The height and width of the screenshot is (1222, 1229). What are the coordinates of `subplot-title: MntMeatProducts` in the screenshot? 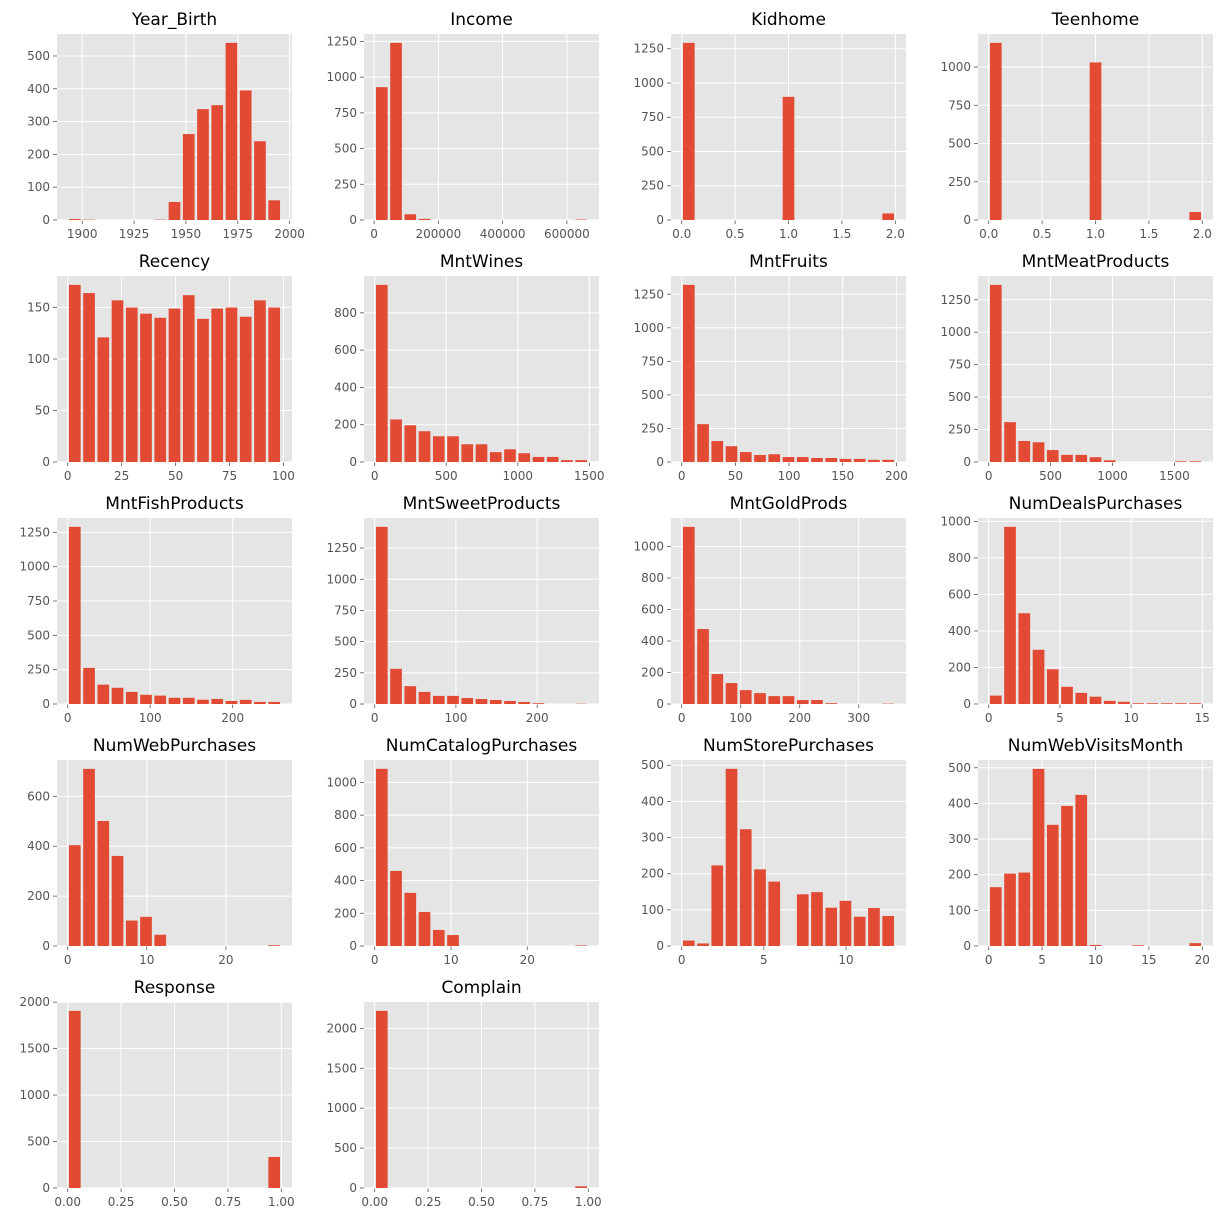 It's located at (1096, 262).